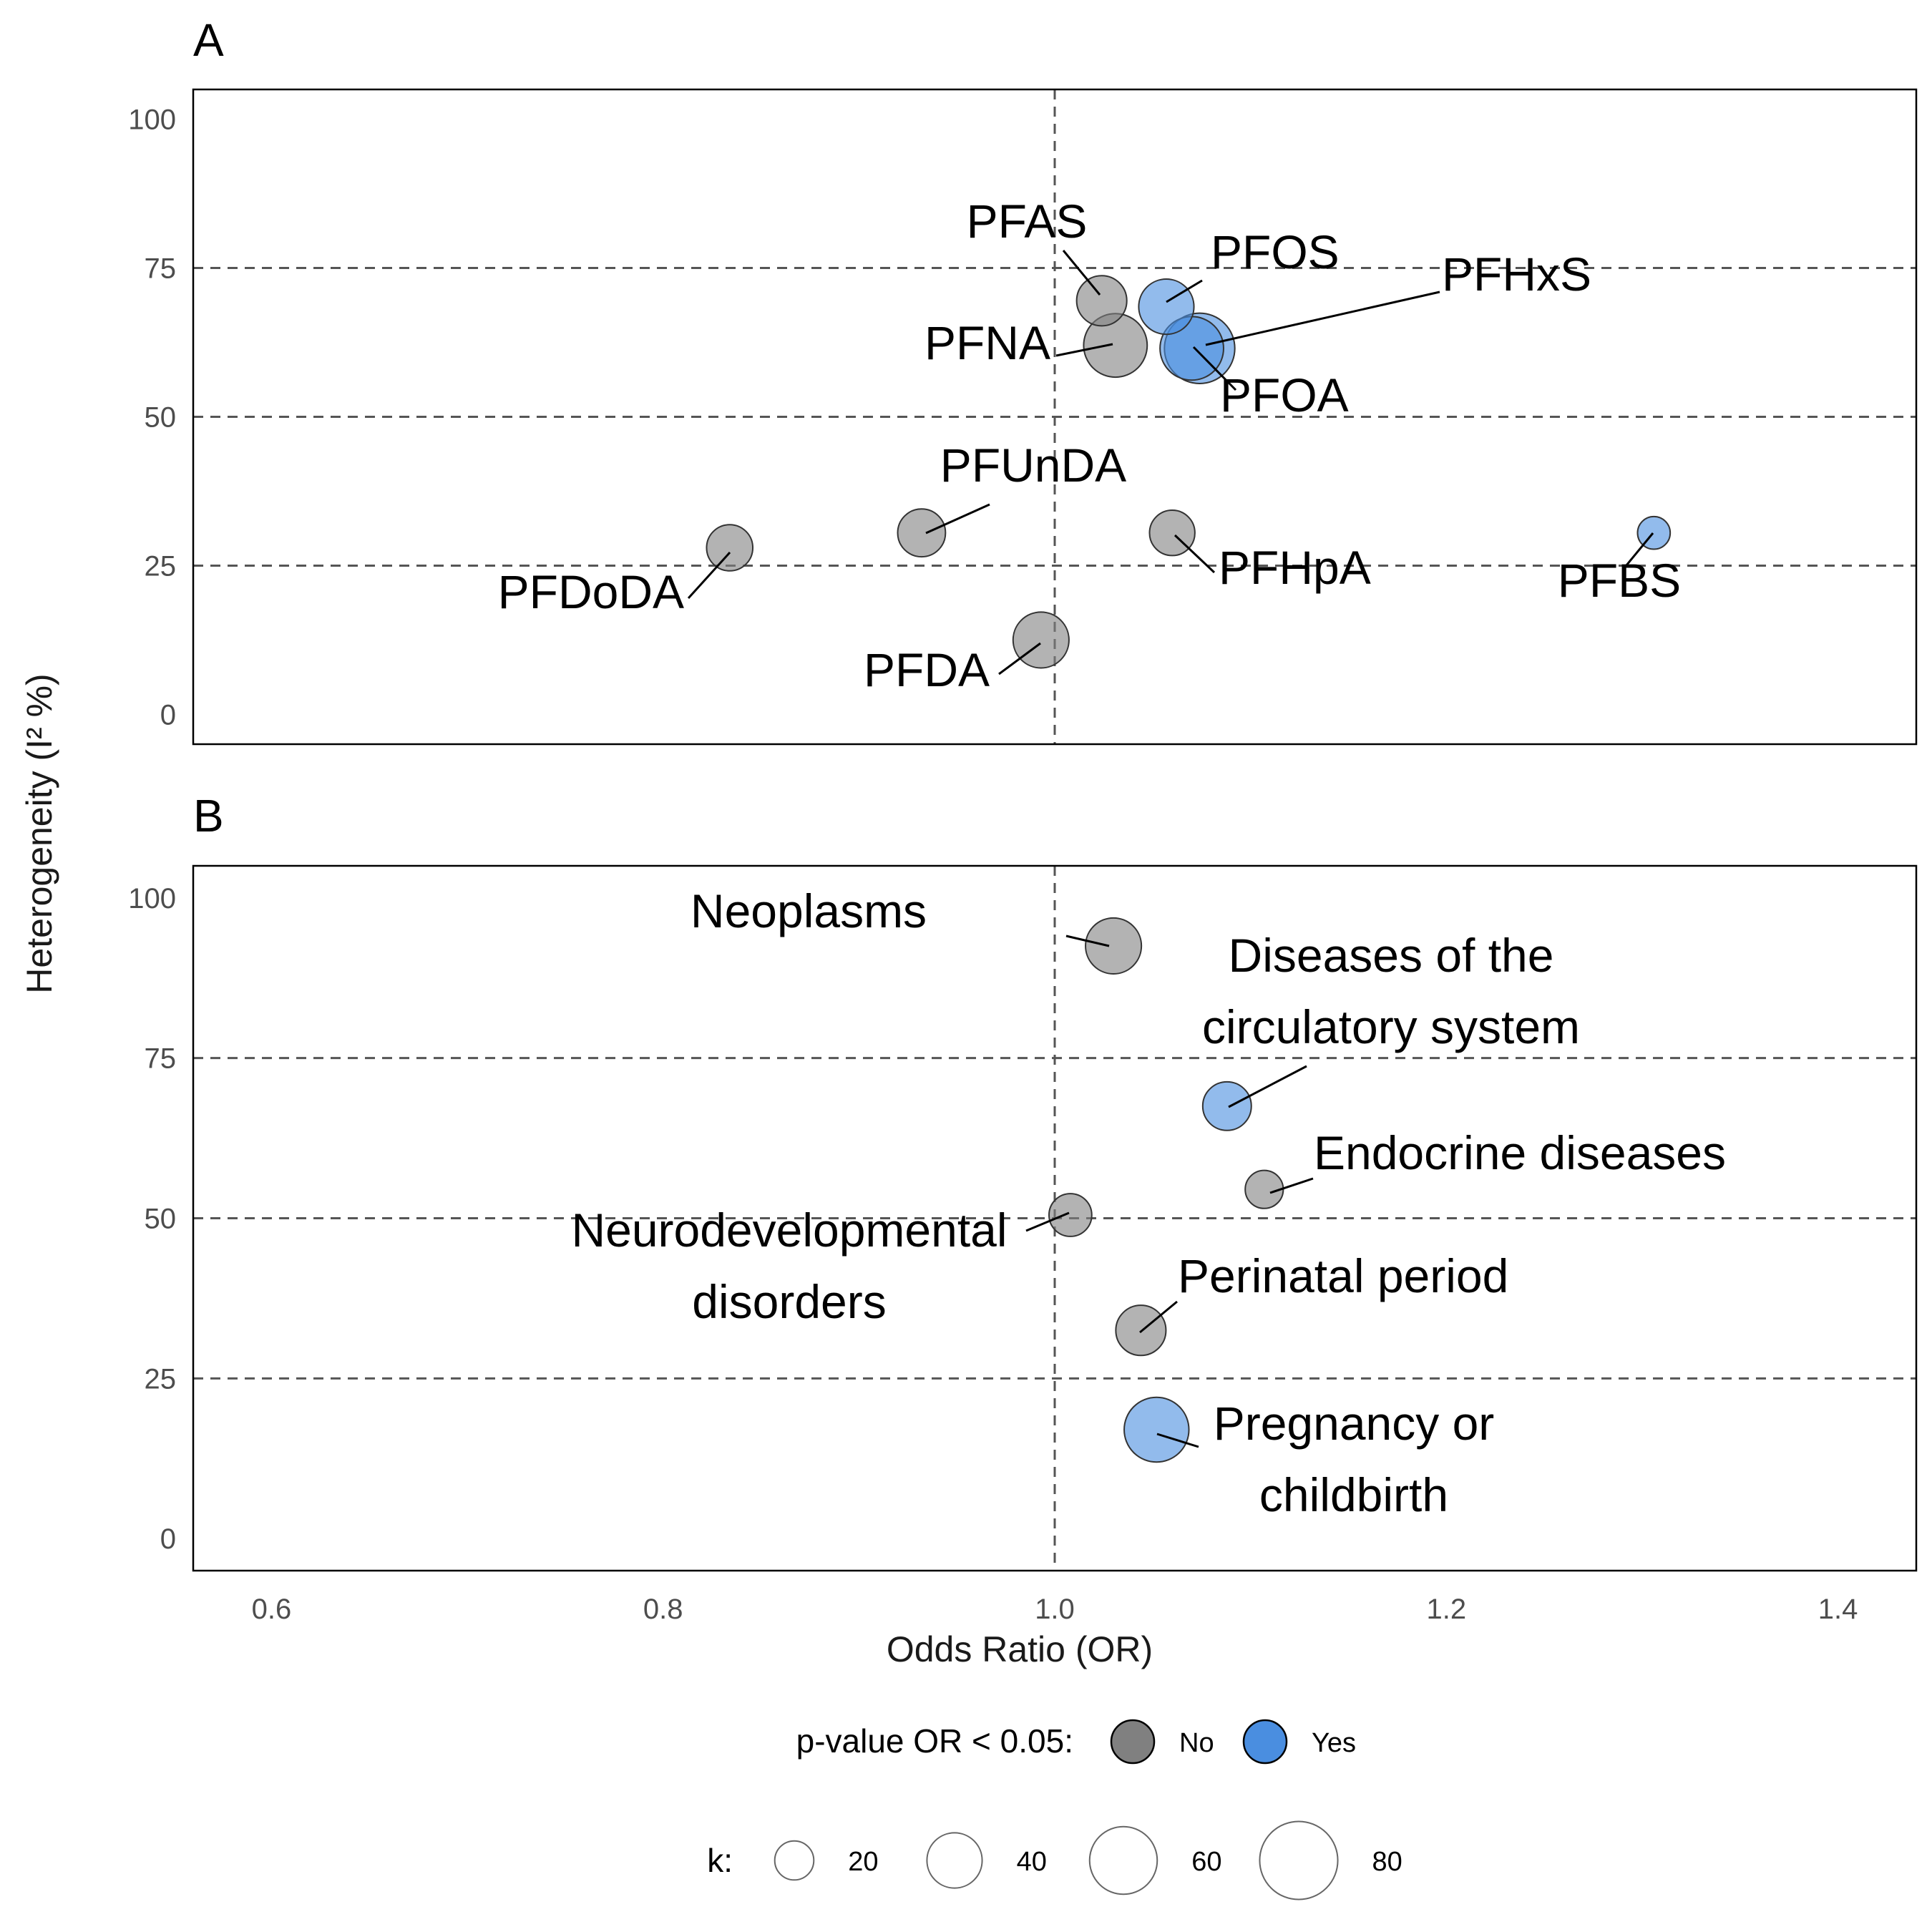 This screenshot has height=1932, width=1932. What do you see at coordinates (1033, 465) in the screenshot?
I see `label-pfunda: PFUnDA` at bounding box center [1033, 465].